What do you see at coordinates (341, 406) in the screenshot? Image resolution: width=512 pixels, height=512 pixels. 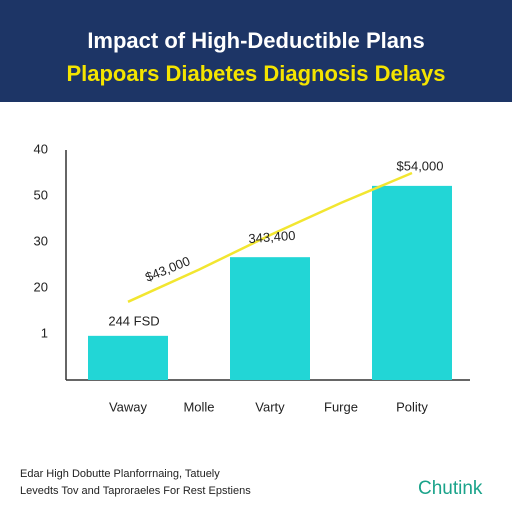 I see `x-tick-label: Furge` at bounding box center [341, 406].